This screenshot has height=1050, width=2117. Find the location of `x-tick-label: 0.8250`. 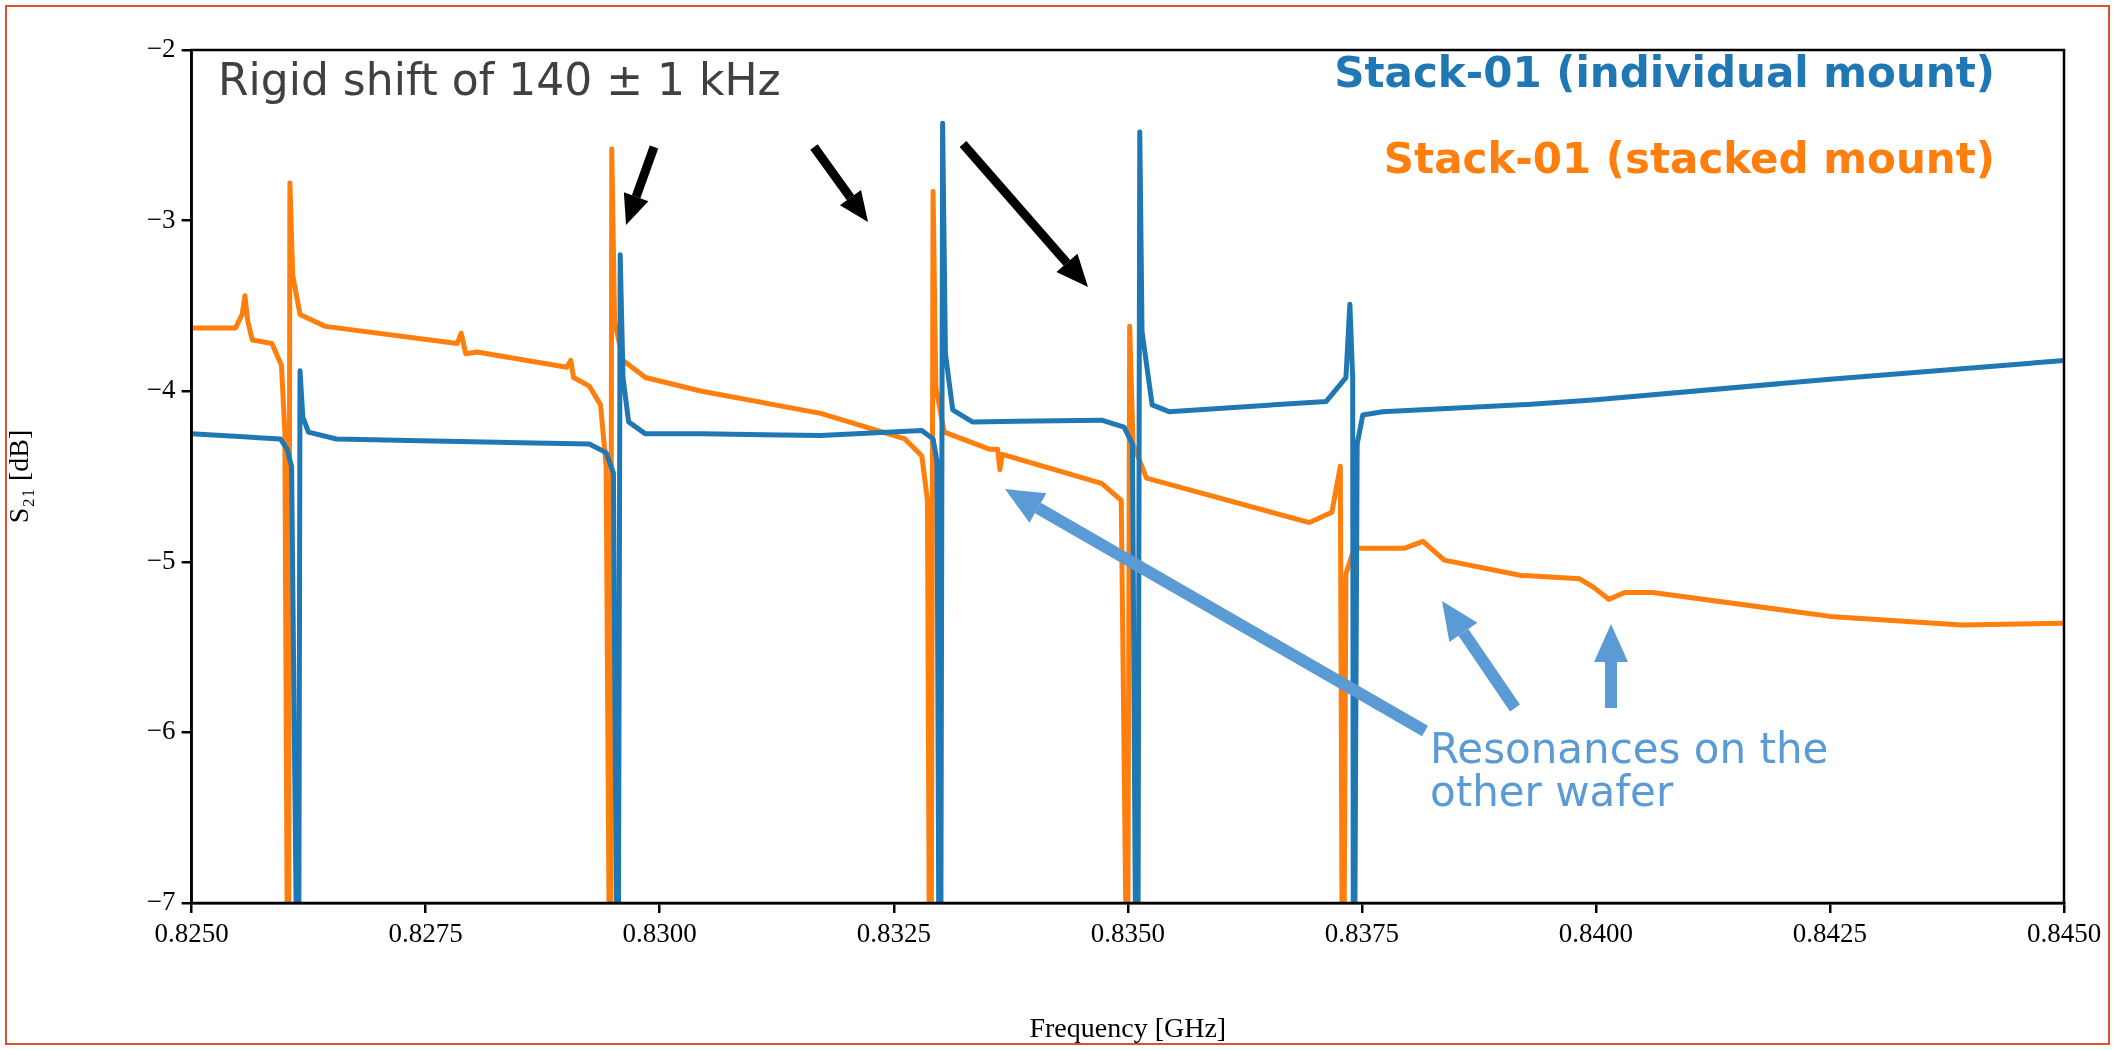

x-tick-label: 0.8250 is located at coordinates (191, 933).